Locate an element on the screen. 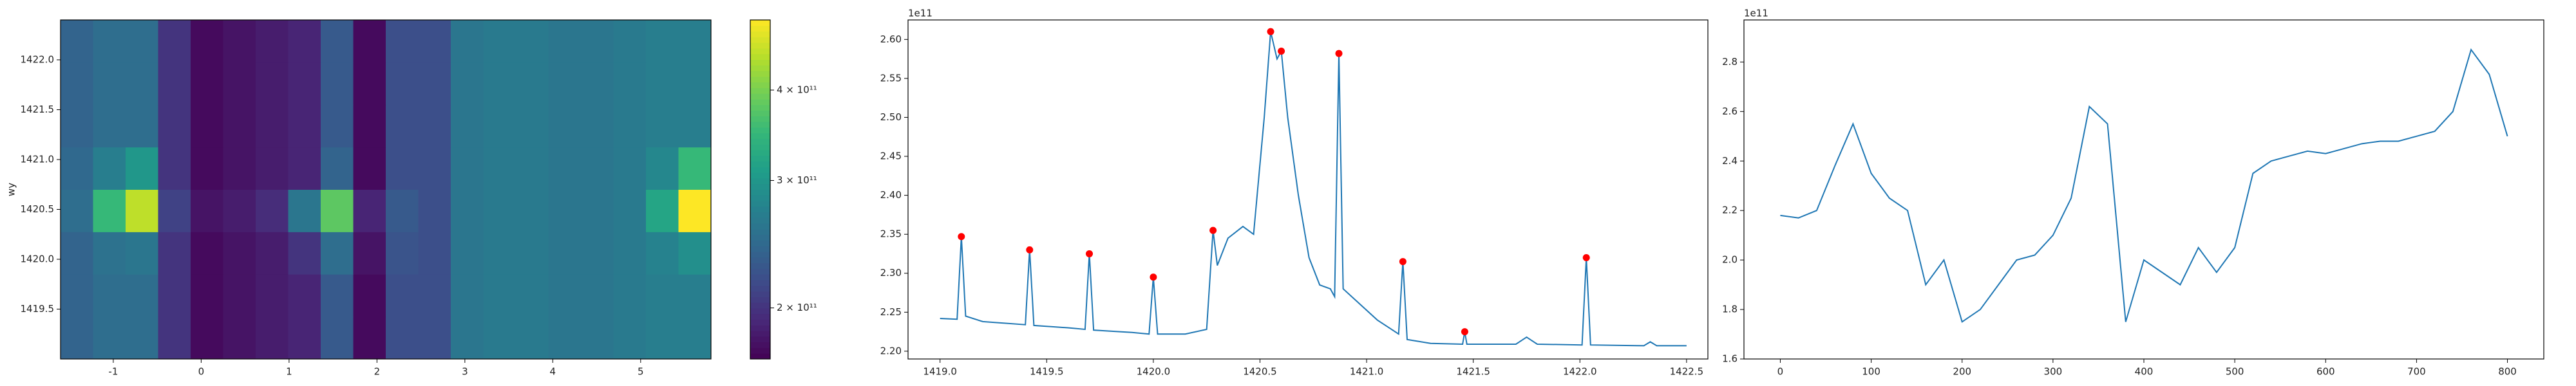  y-tick-label: 2.2 is located at coordinates (1730, 210).